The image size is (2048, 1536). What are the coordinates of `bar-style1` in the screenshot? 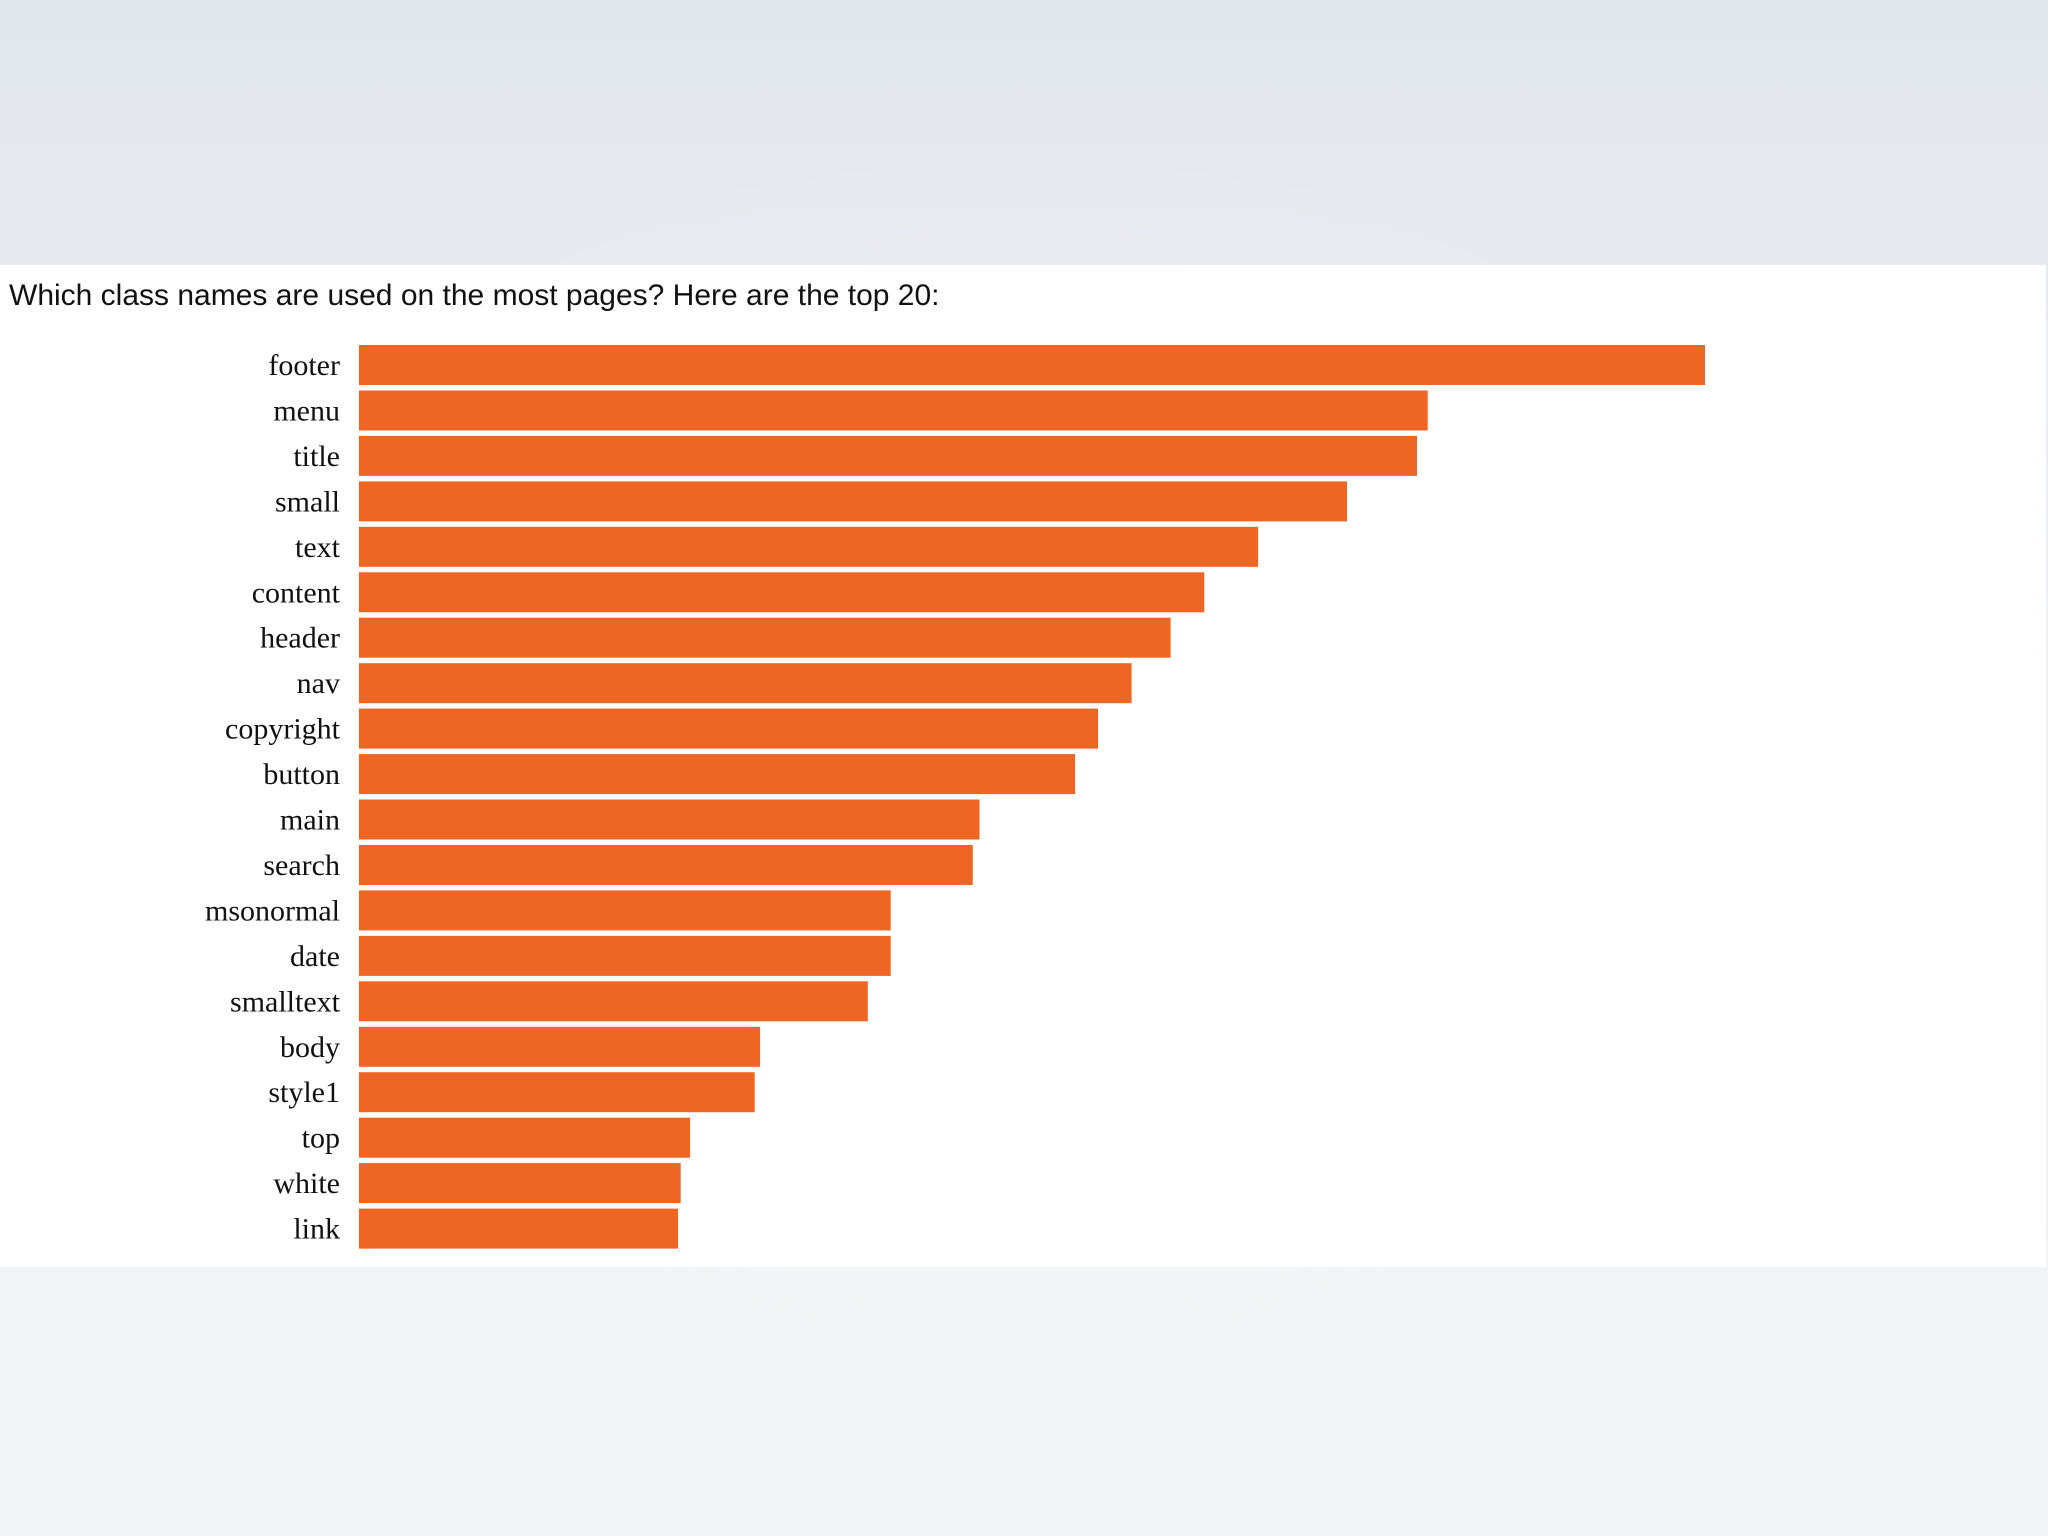 It's located at (557, 1092).